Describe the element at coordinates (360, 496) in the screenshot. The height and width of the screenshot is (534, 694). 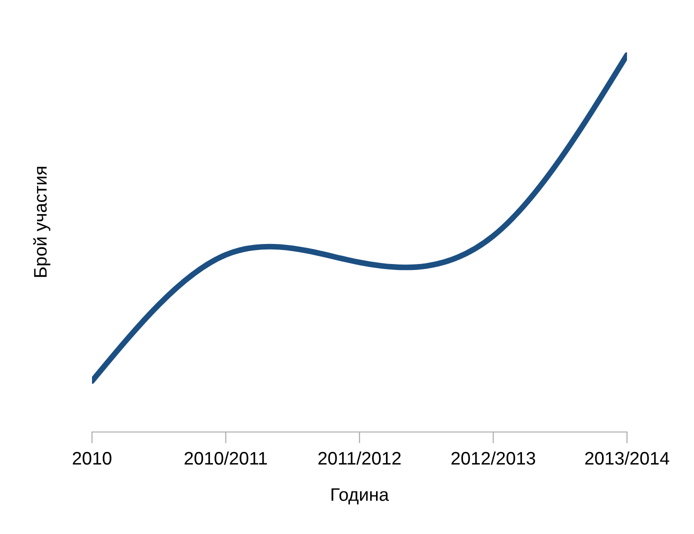
I see `x-axis-title: Година` at that location.